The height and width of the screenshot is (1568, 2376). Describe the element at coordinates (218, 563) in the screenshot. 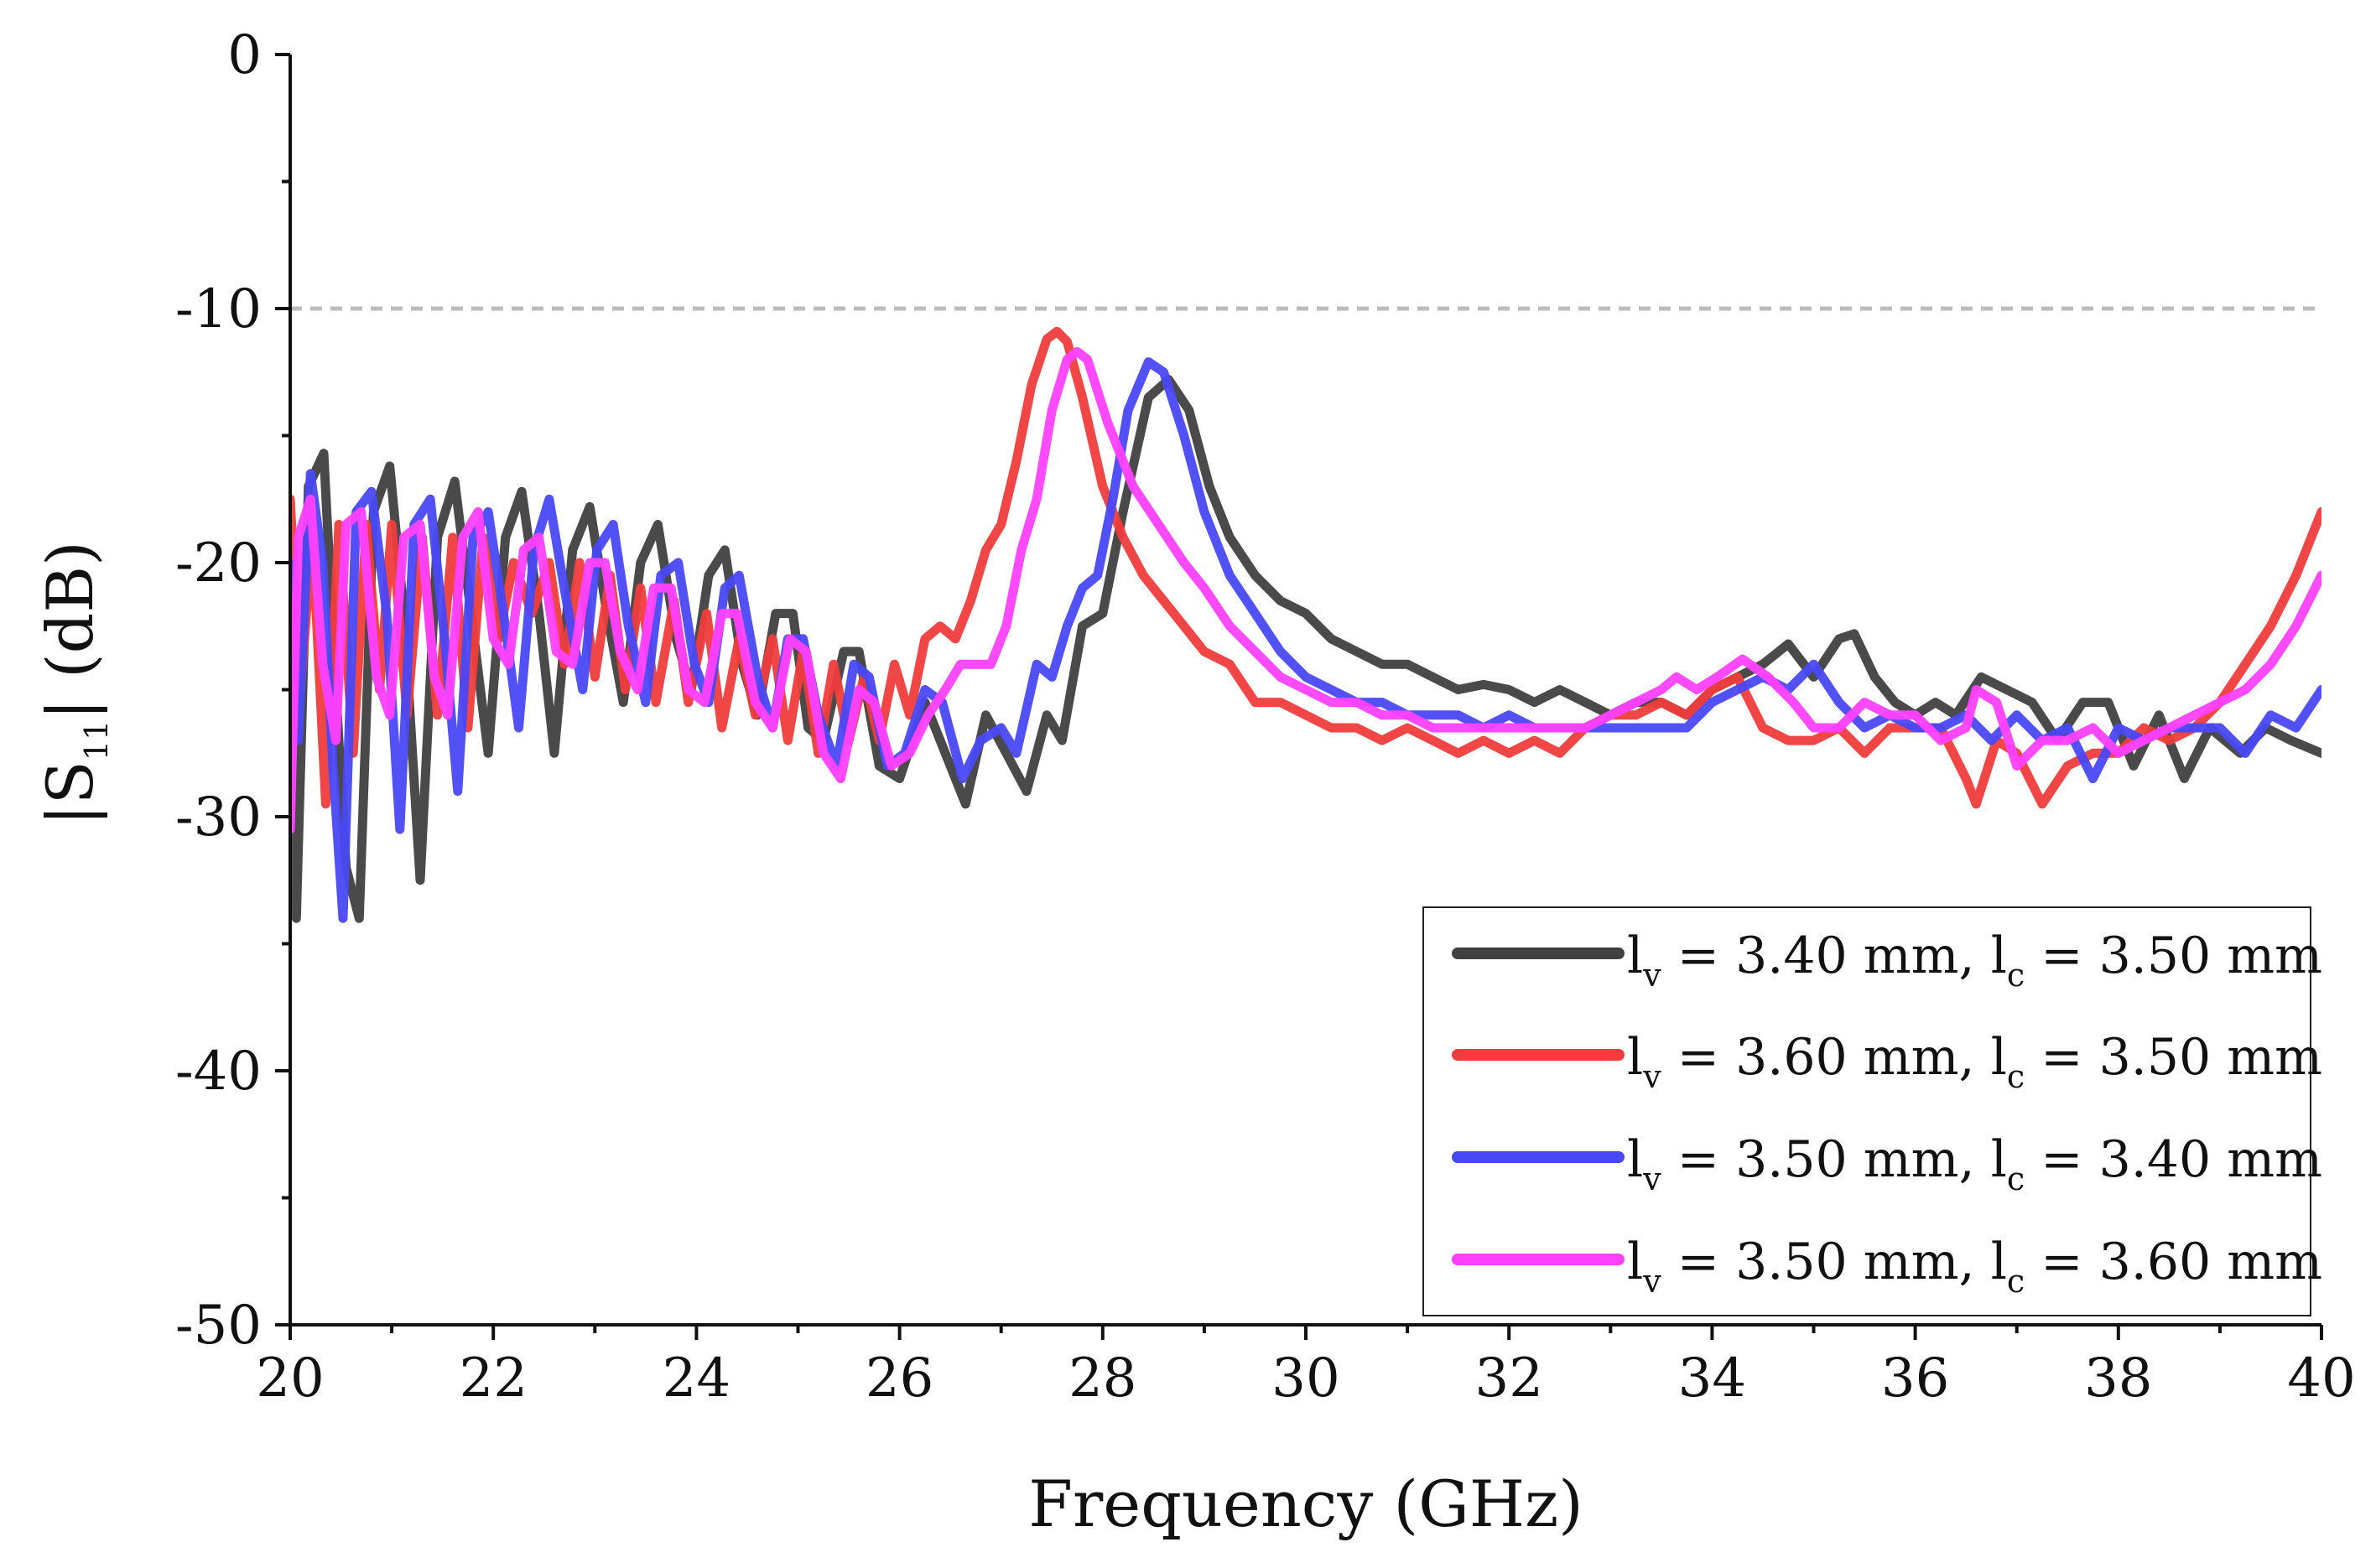

I see `y-tick-label--20: -20` at that location.